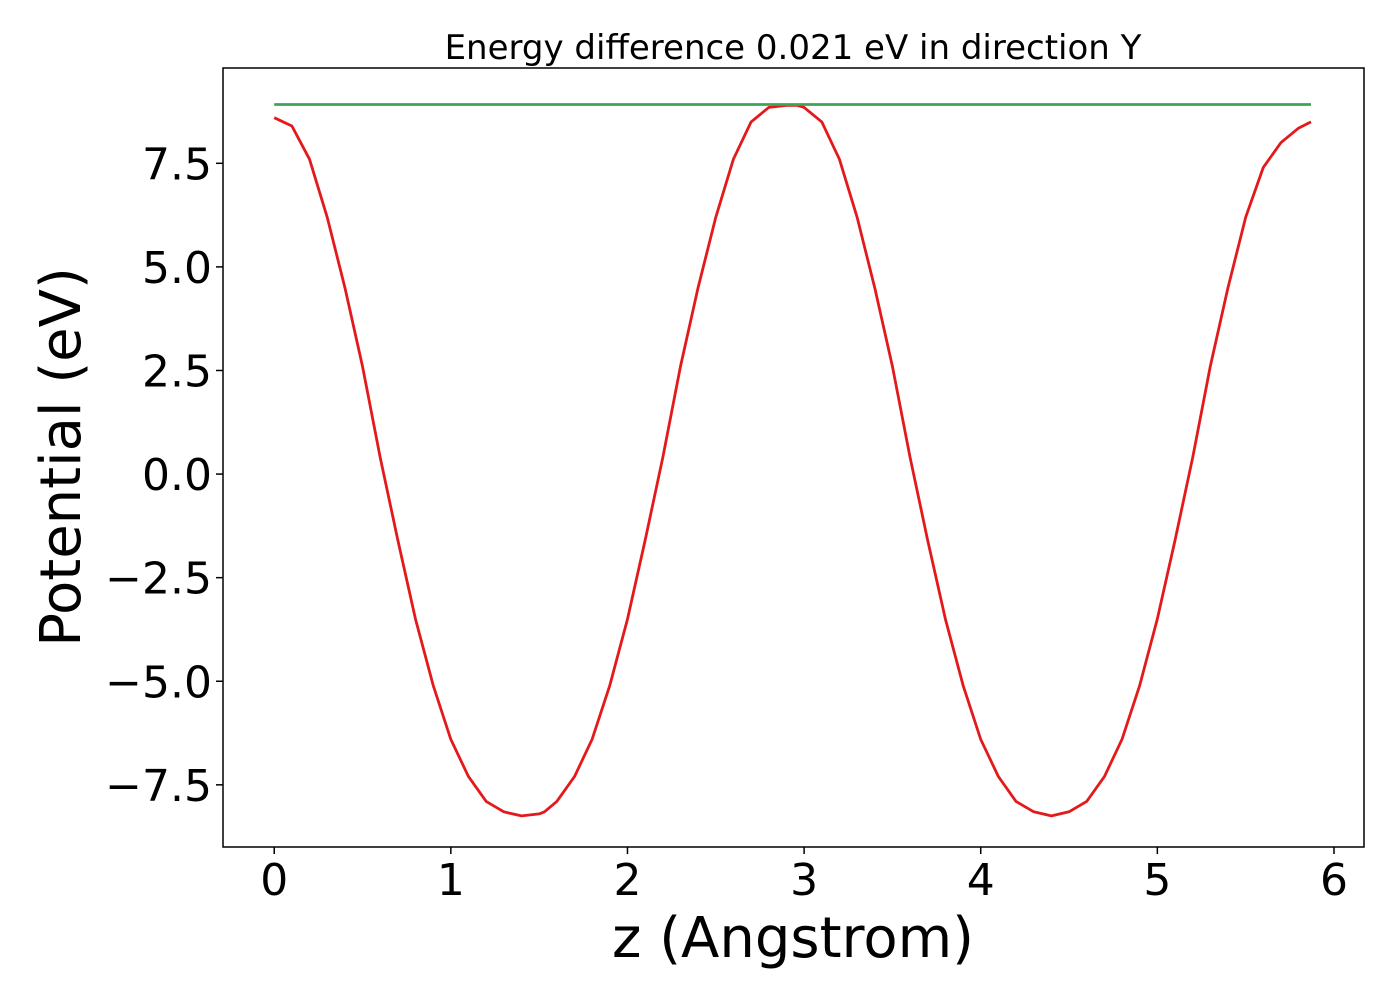 The width and height of the screenshot is (1400, 1000). Describe the element at coordinates (177, 164) in the screenshot. I see `y-tick-label: 7.5` at that location.